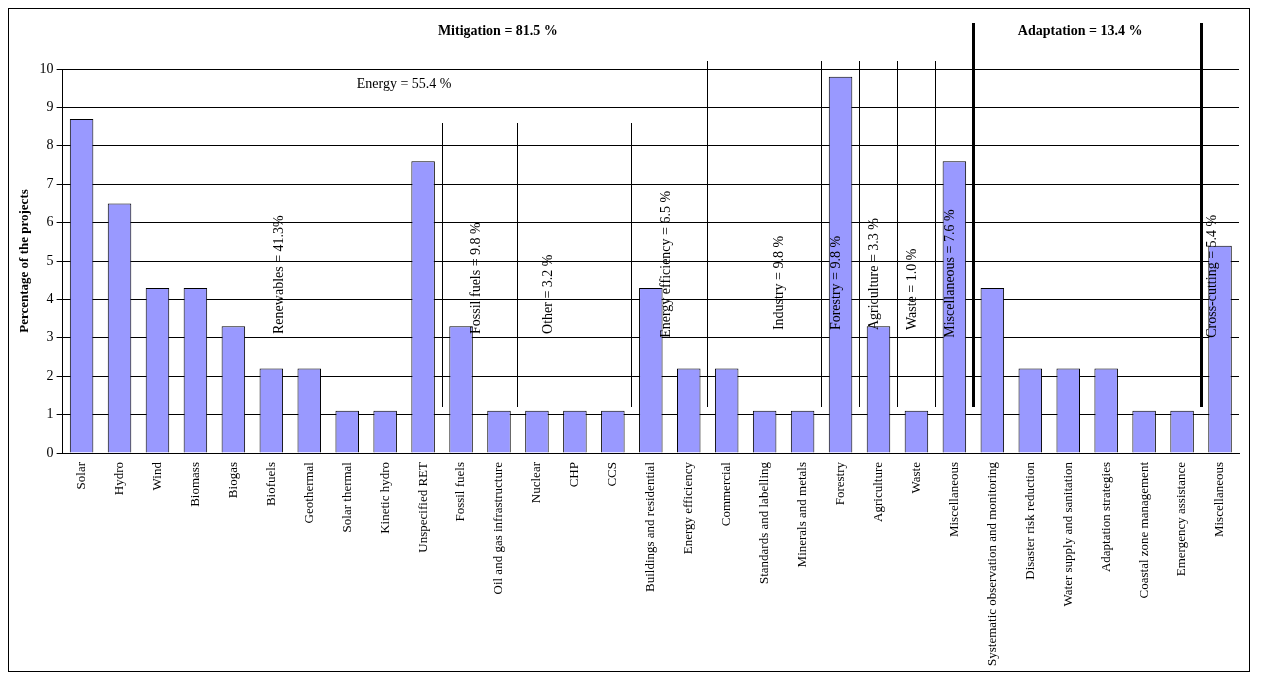  I want to click on x-tick-label: Forestry, so click(839, 483).